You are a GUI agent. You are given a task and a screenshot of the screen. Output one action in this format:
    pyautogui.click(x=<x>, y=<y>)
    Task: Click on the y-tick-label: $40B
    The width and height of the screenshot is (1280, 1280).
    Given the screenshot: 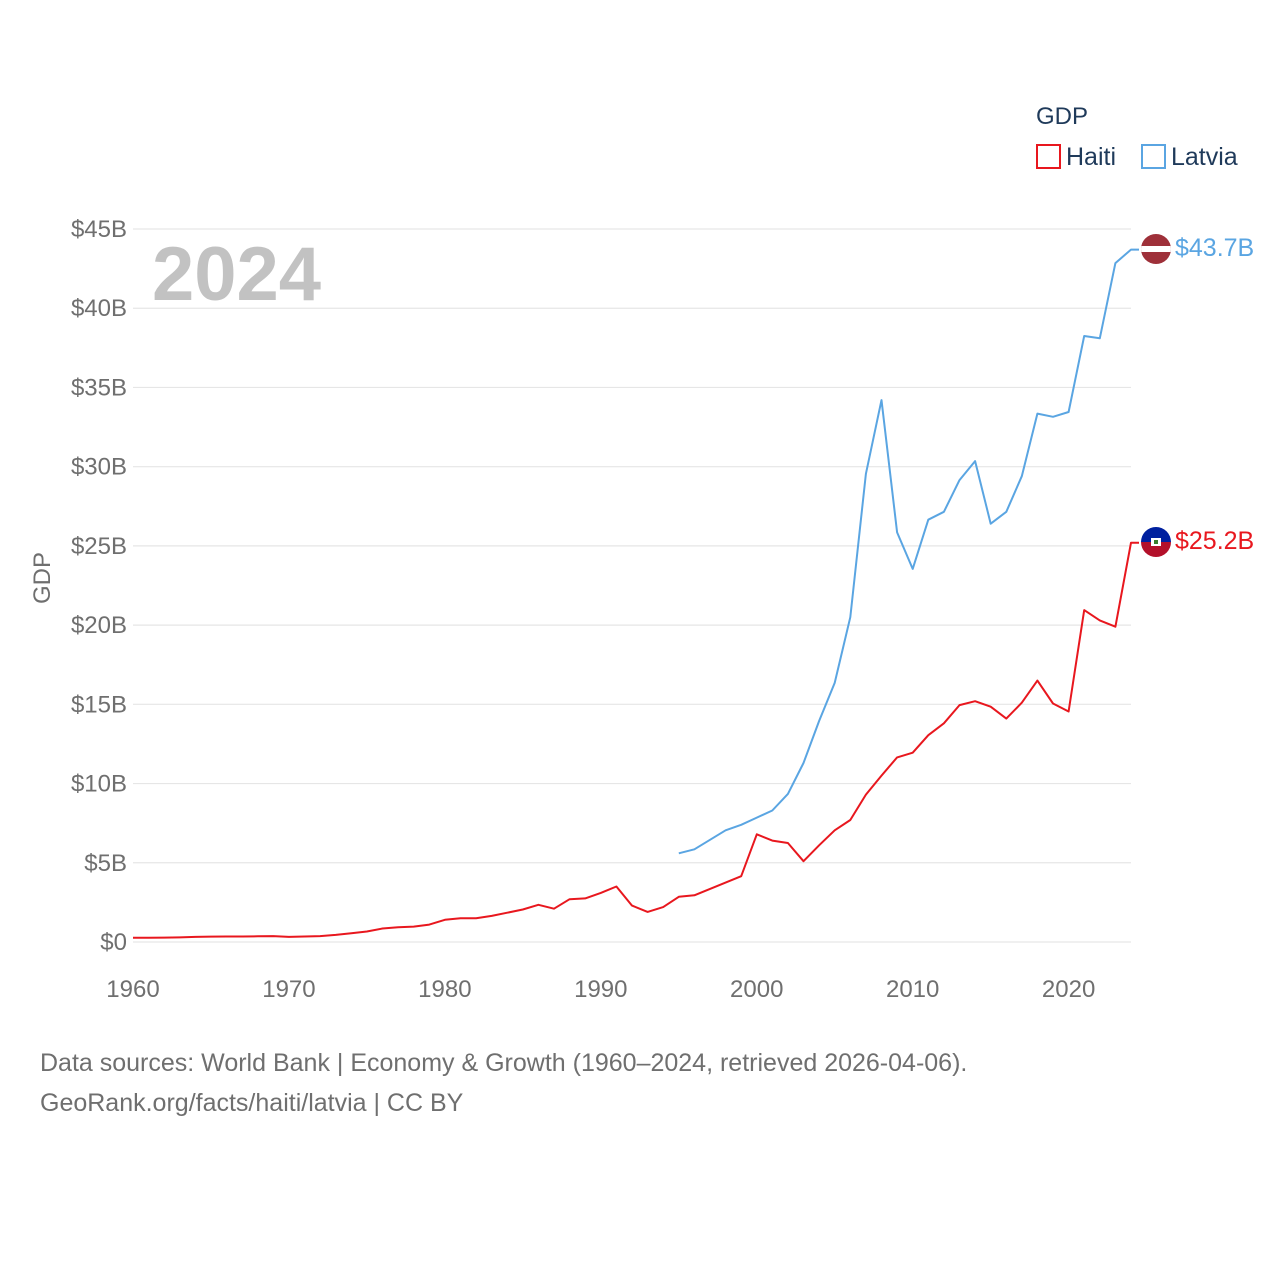 What is the action you would take?
    pyautogui.click(x=99, y=308)
    